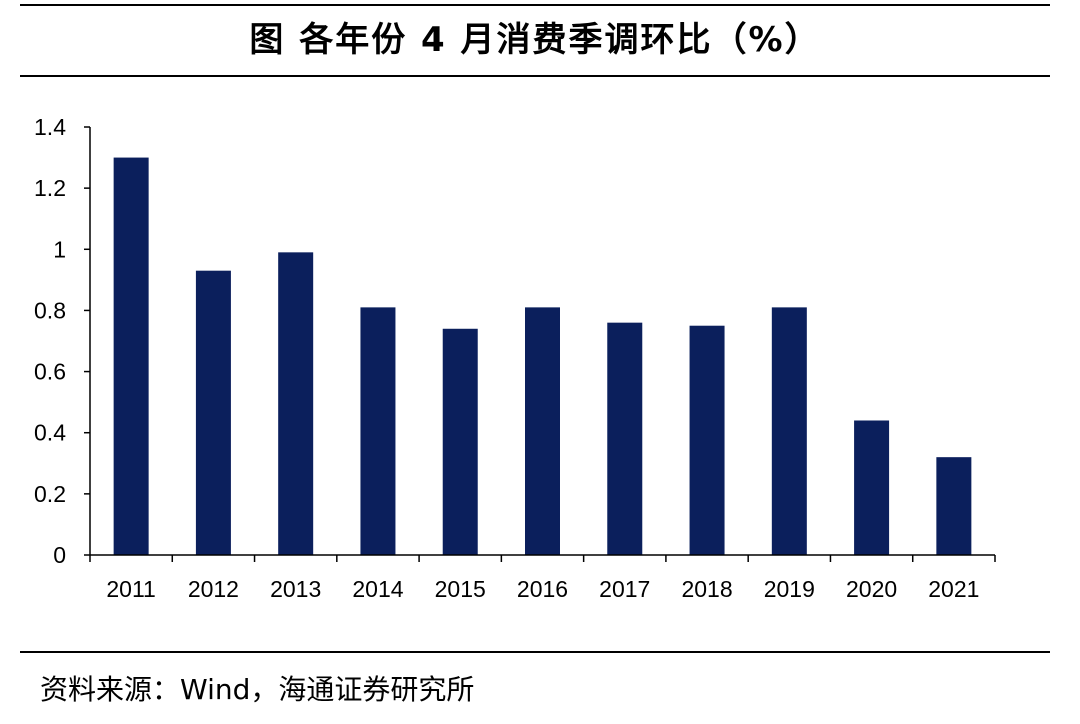  I want to click on y-tick-label: 0.6, so click(50, 372).